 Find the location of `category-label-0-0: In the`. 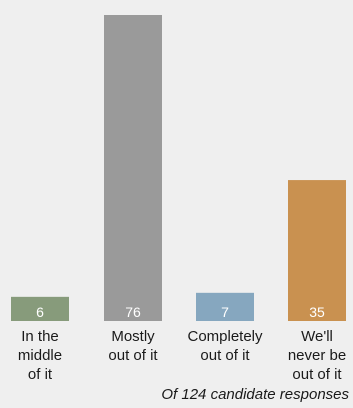

category-label-0-0: In the is located at coordinates (40, 336).